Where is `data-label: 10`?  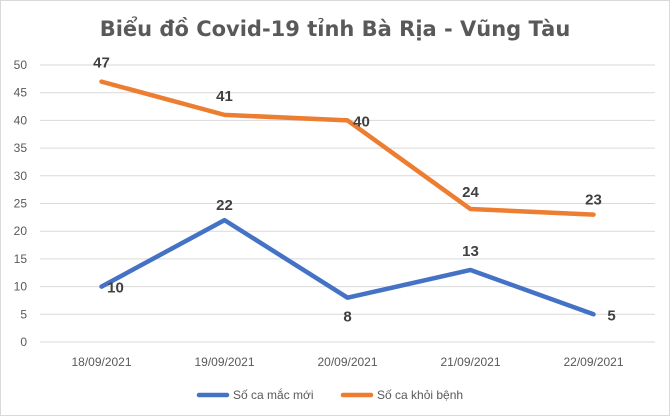
data-label: 10 is located at coordinates (115, 288).